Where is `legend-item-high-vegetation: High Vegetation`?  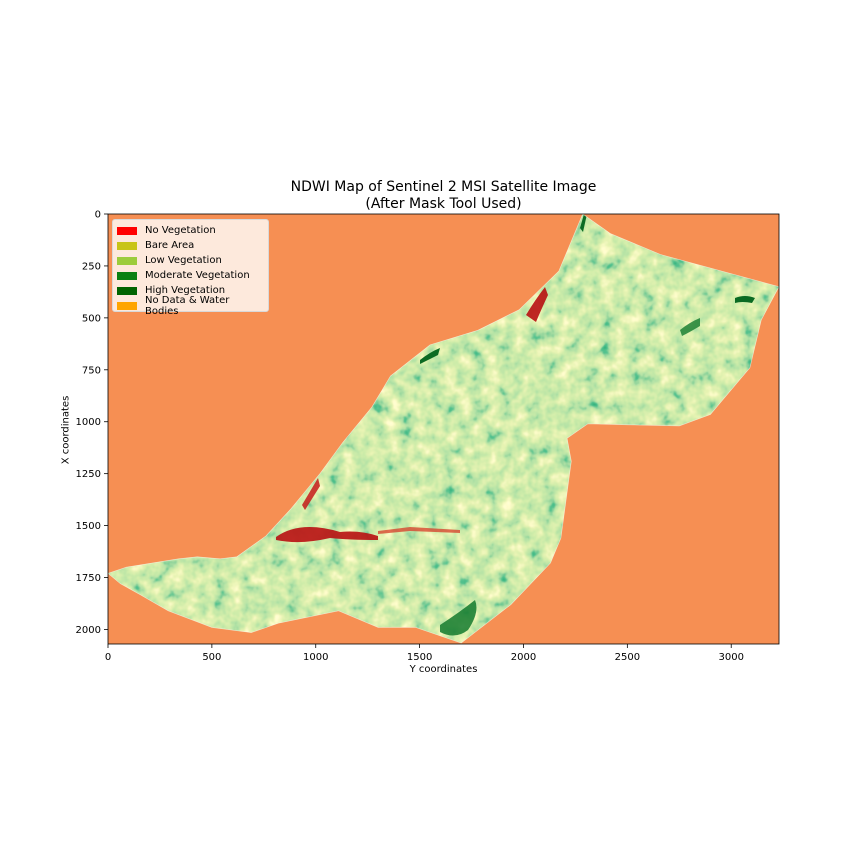
legend-item-high-vegetation: High Vegetation is located at coordinates (190, 290).